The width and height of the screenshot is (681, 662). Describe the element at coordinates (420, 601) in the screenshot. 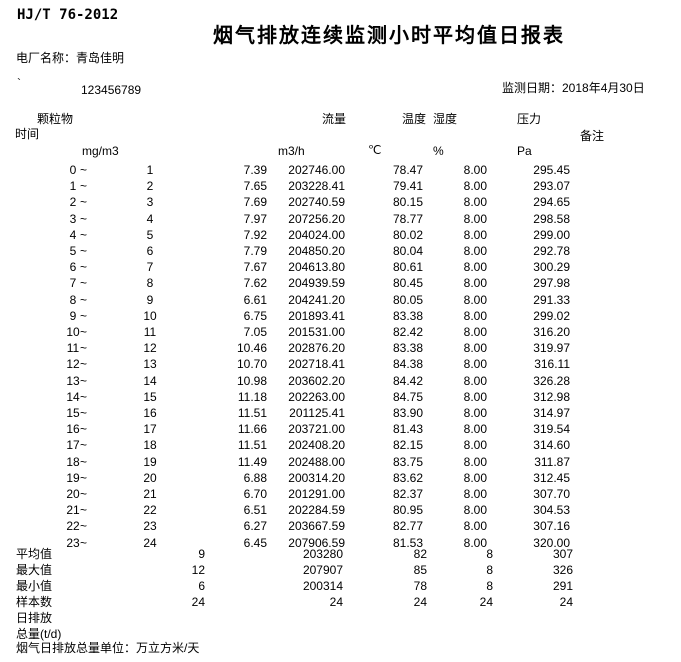

I see `summary-temp: 24` at that location.